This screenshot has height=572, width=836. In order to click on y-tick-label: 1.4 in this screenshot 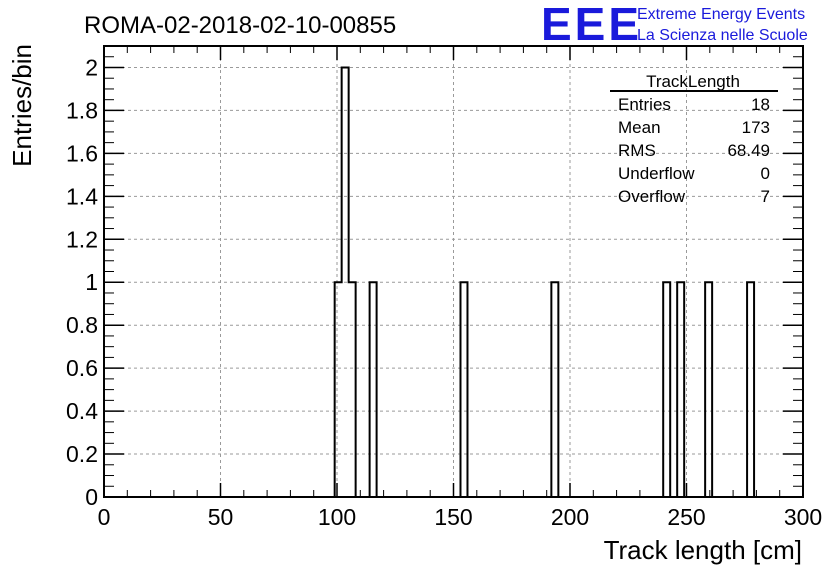, I will do `click(82, 196)`.